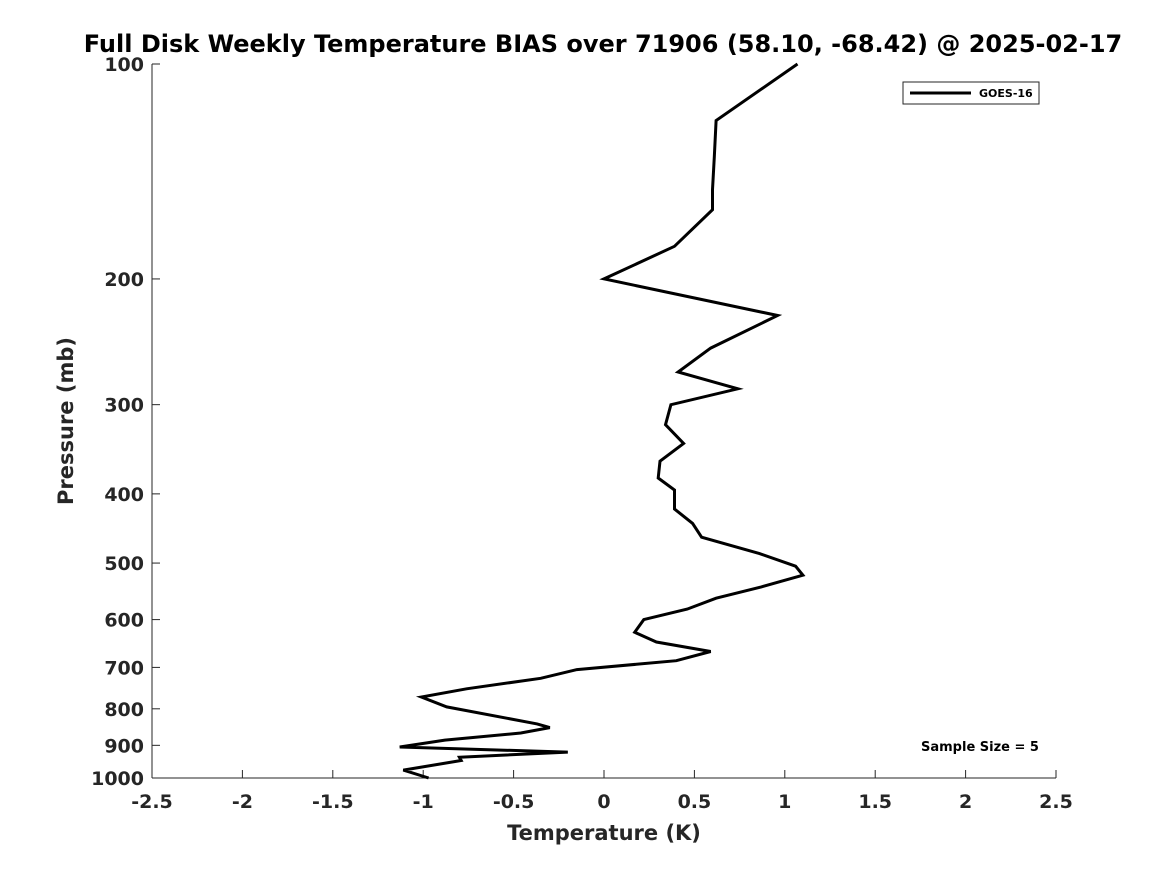 This screenshot has height=875, width=1167. What do you see at coordinates (784, 802) in the screenshot?
I see `x-tick-label: 1` at bounding box center [784, 802].